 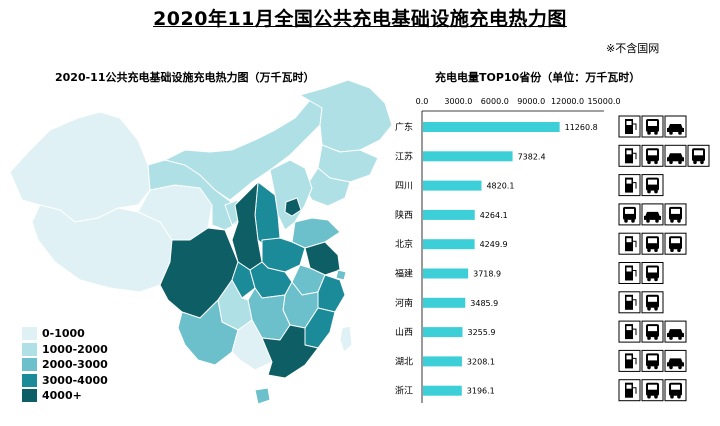 I want to click on category-label: 浙江, so click(x=404, y=391).